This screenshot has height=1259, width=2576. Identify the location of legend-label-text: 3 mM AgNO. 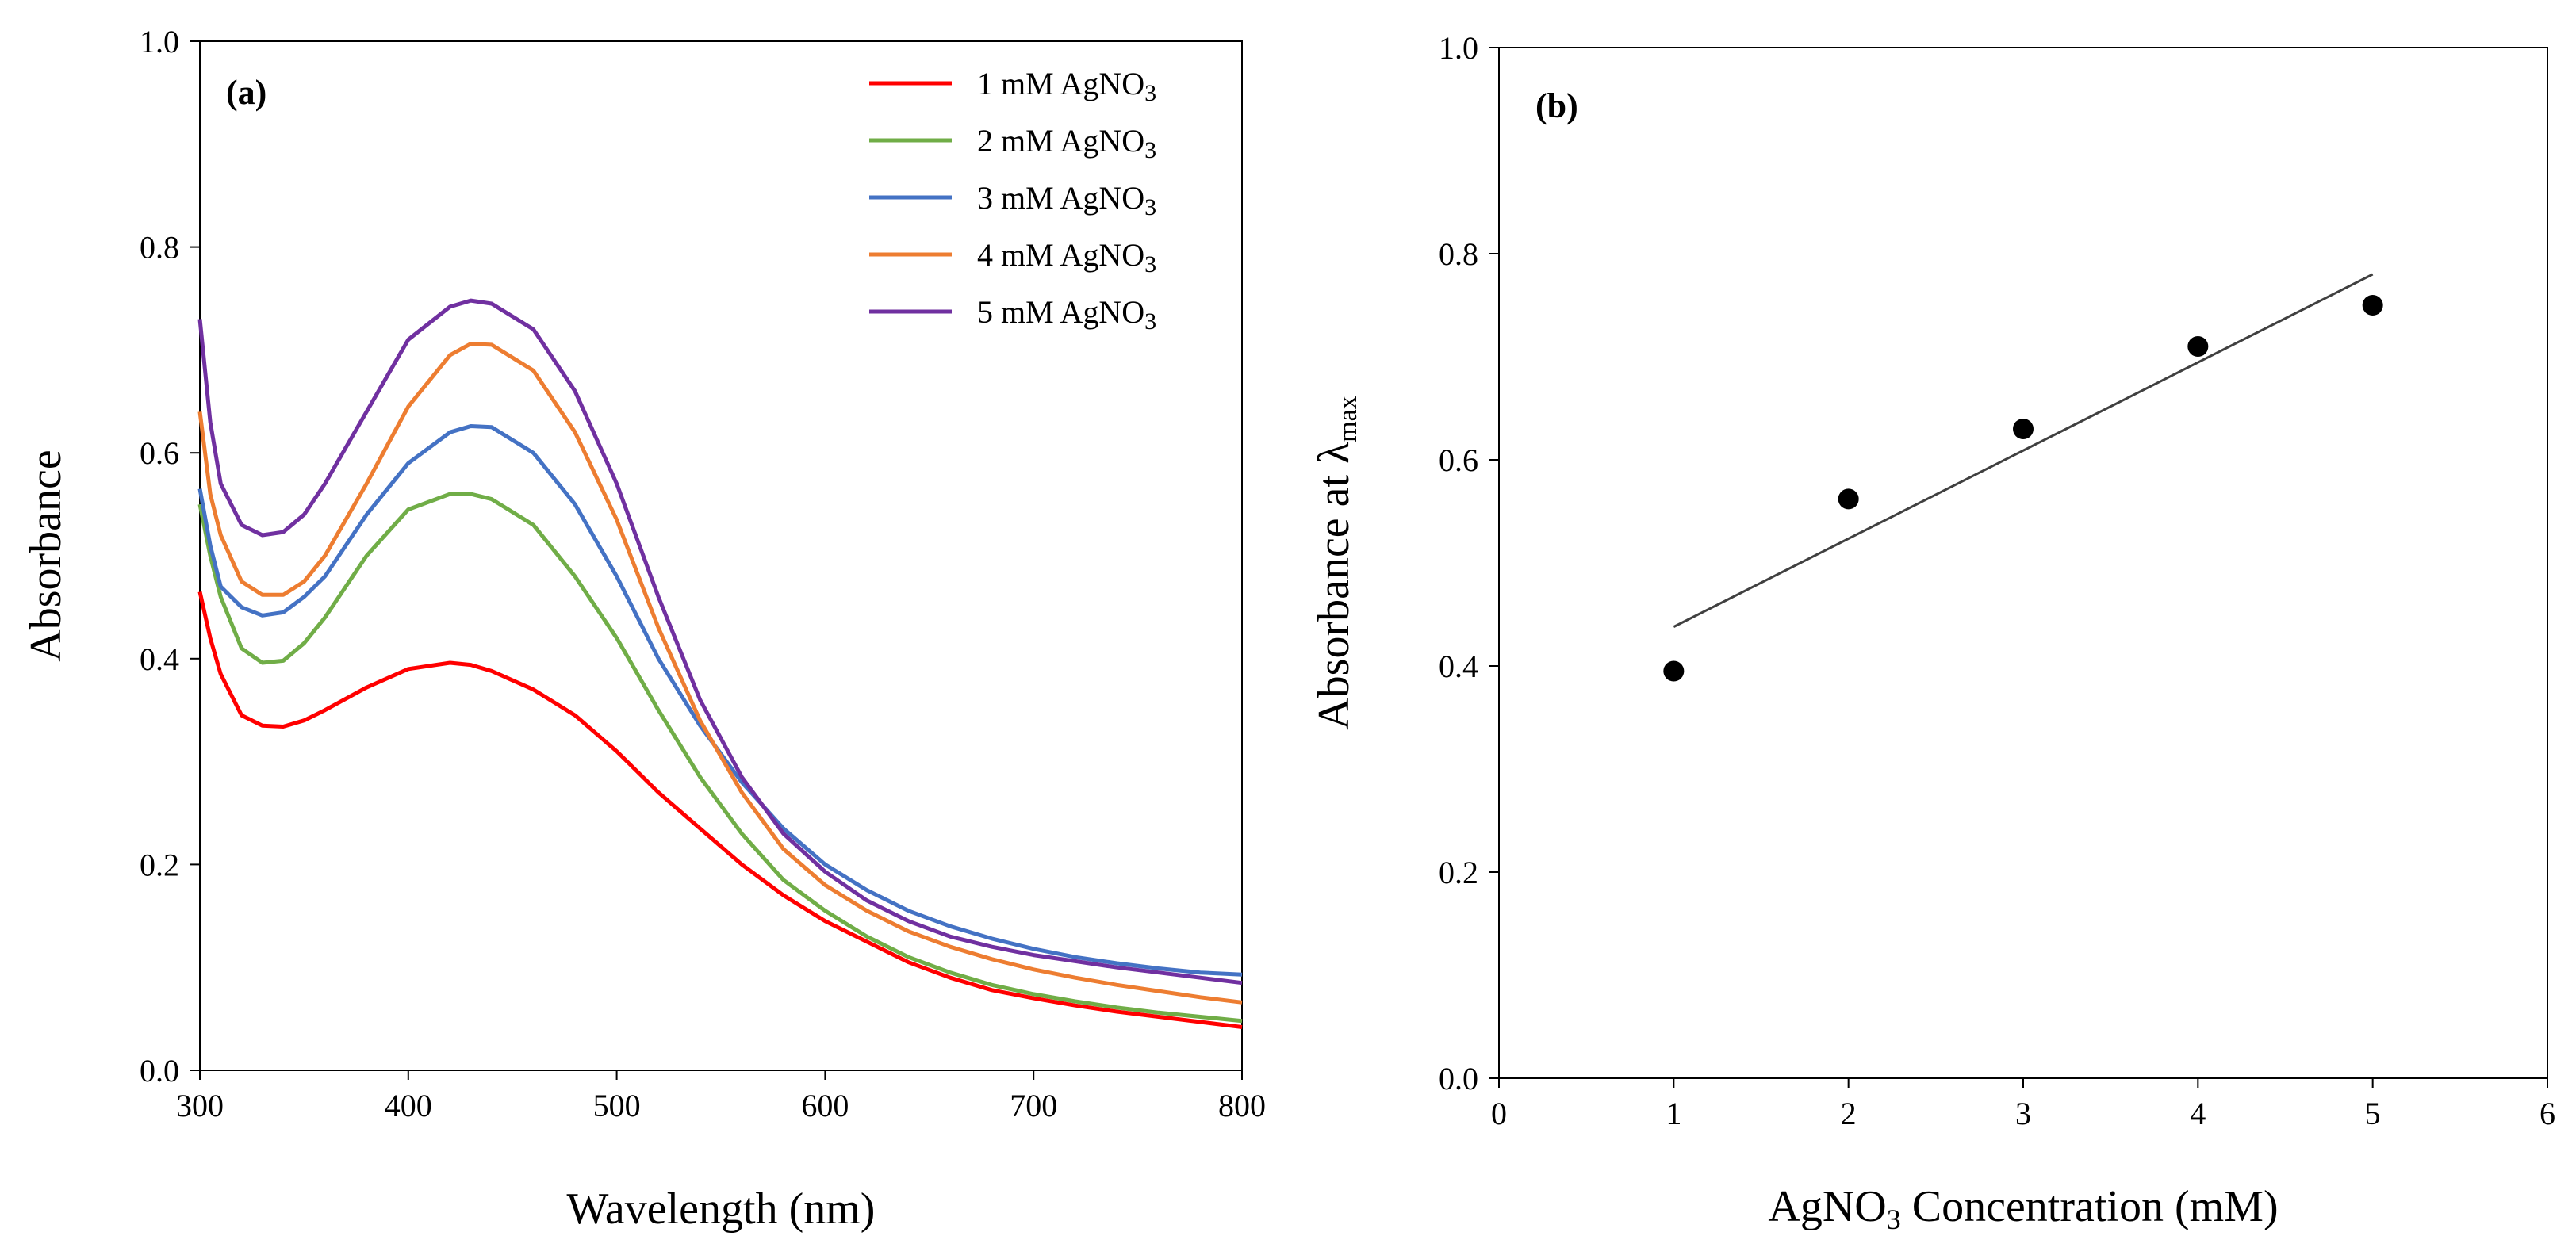
(1060, 198).